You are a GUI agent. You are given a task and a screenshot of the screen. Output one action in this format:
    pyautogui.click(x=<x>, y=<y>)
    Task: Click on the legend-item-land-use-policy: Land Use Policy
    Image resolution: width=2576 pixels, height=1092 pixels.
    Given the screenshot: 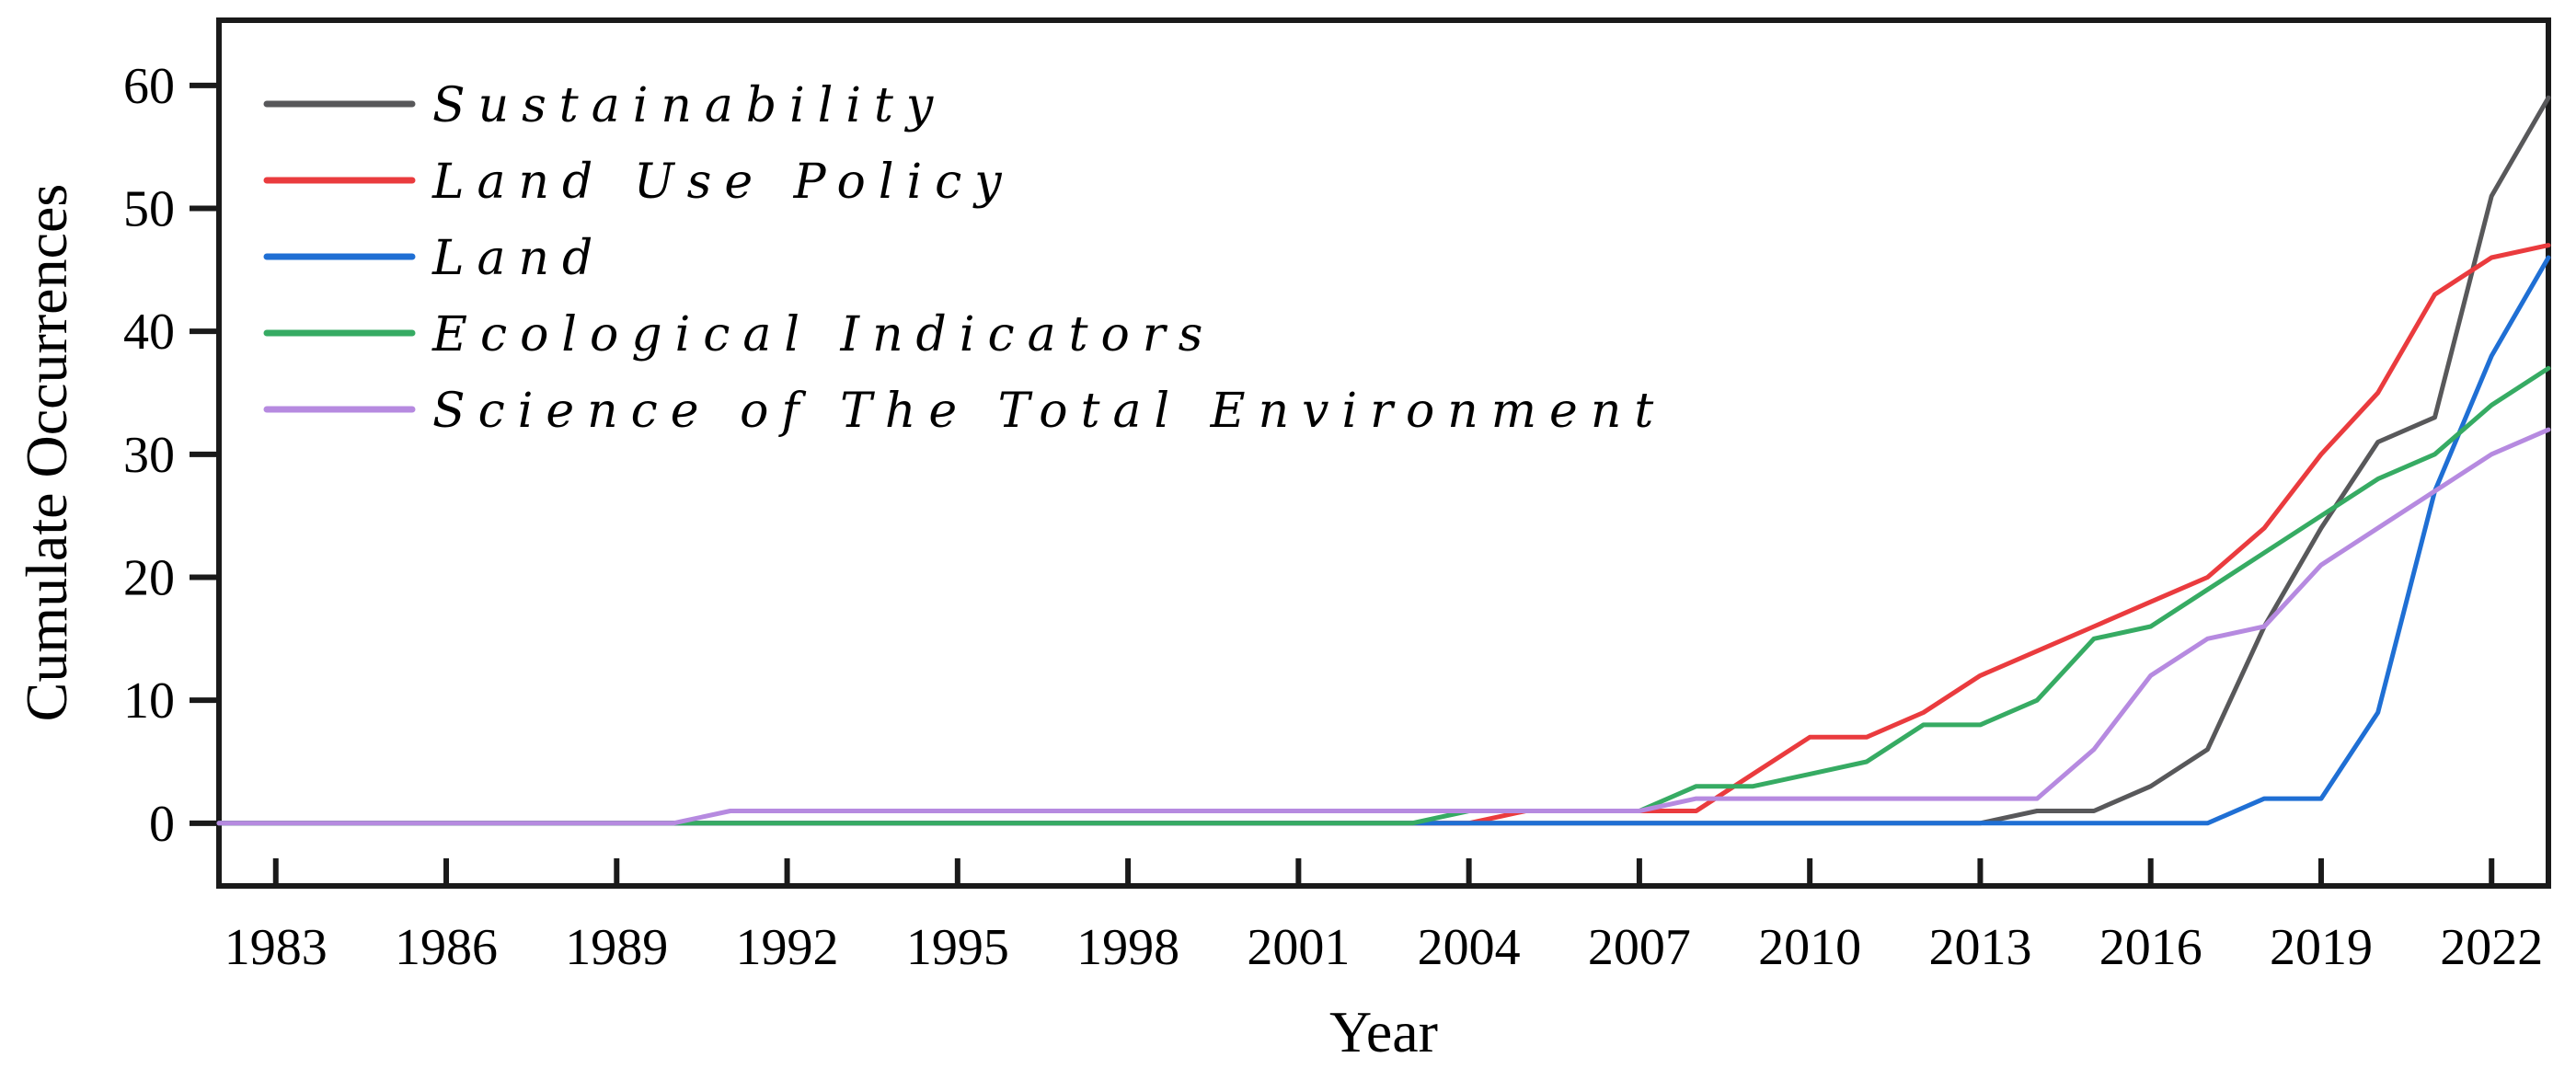 What is the action you would take?
    pyautogui.click(x=639, y=182)
    